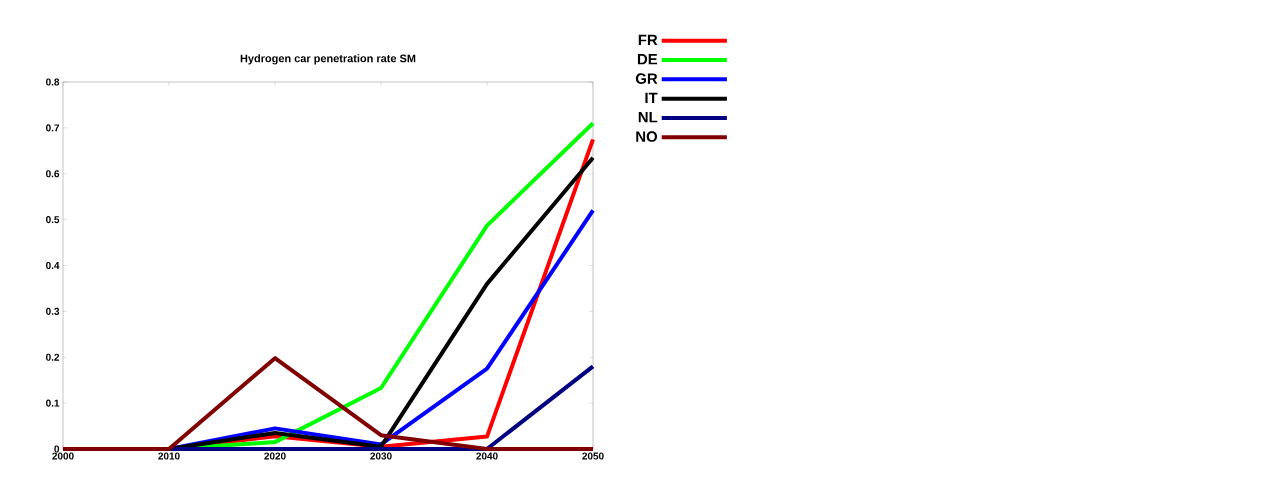  Describe the element at coordinates (53, 357) in the screenshot. I see `y-tick-label: 0.2` at that location.